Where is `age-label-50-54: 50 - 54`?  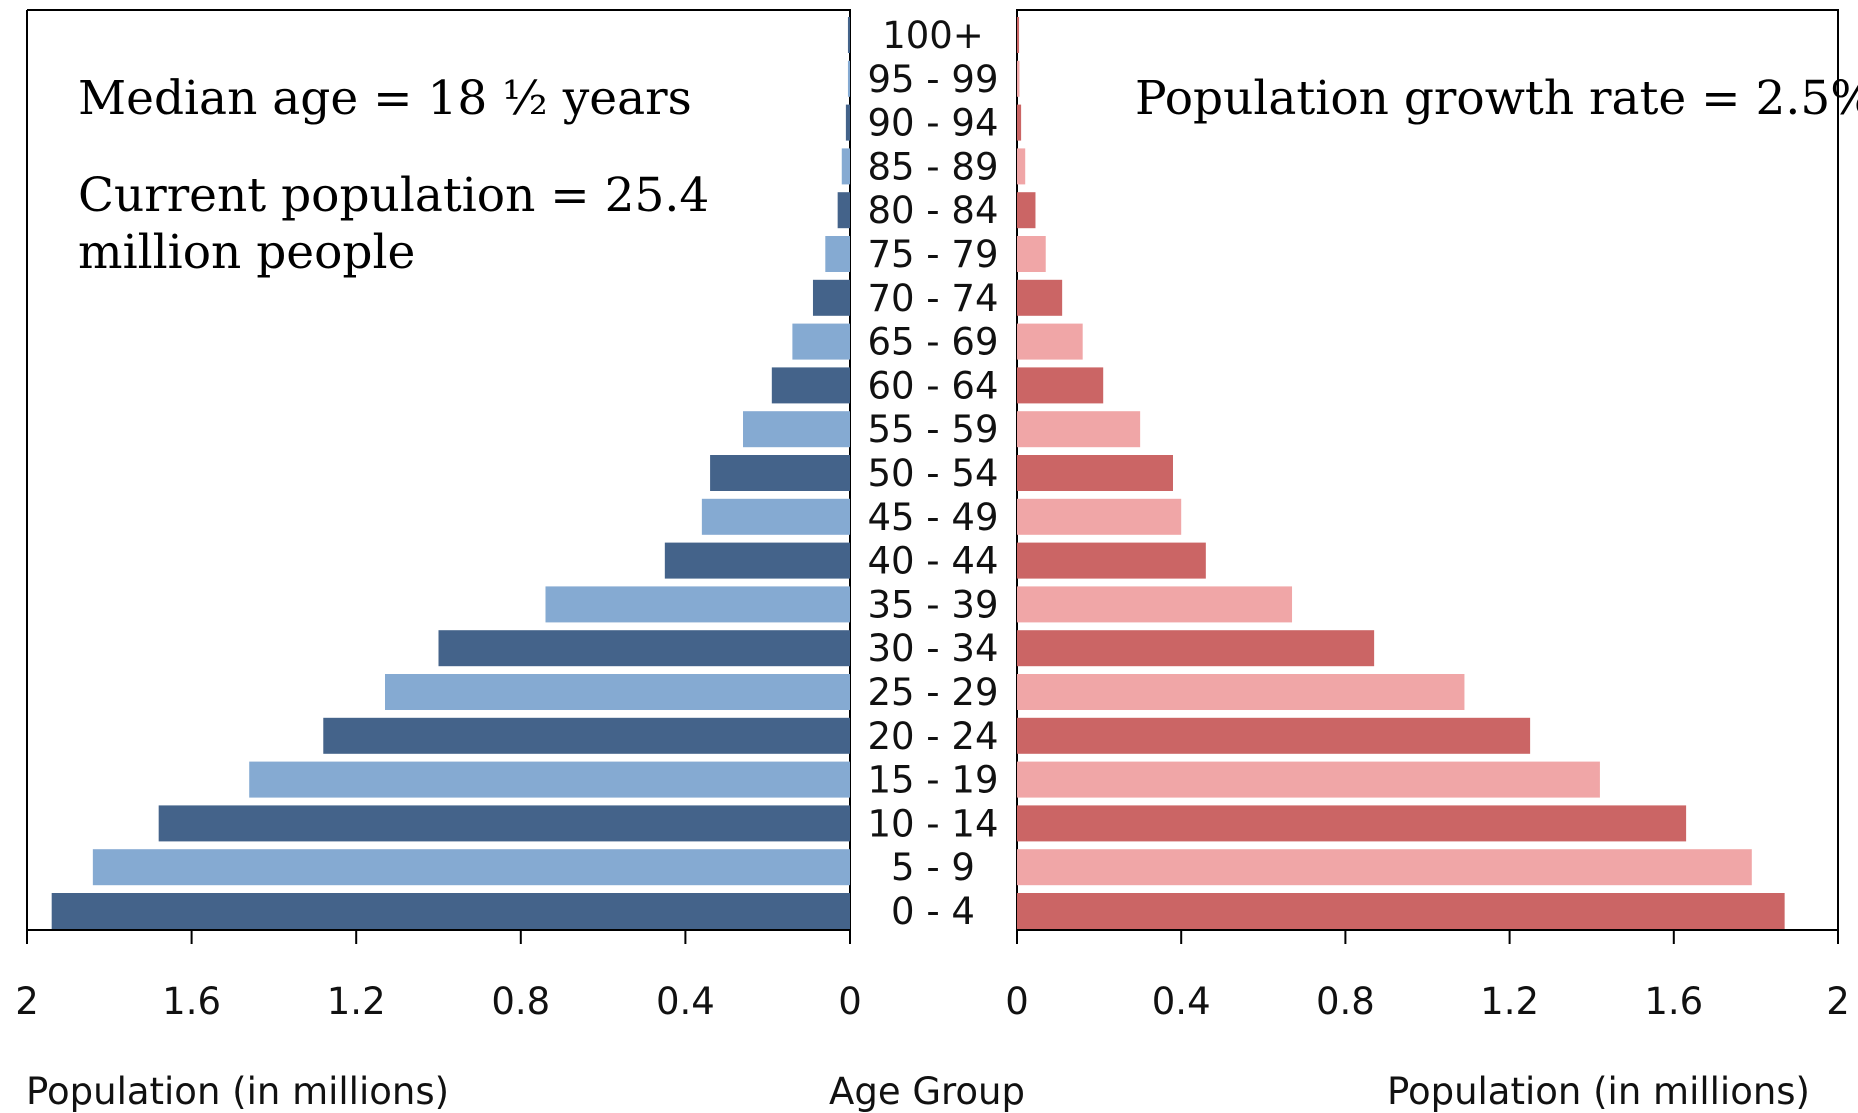
age-label-50-54: 50 - 54 is located at coordinates (932, 473).